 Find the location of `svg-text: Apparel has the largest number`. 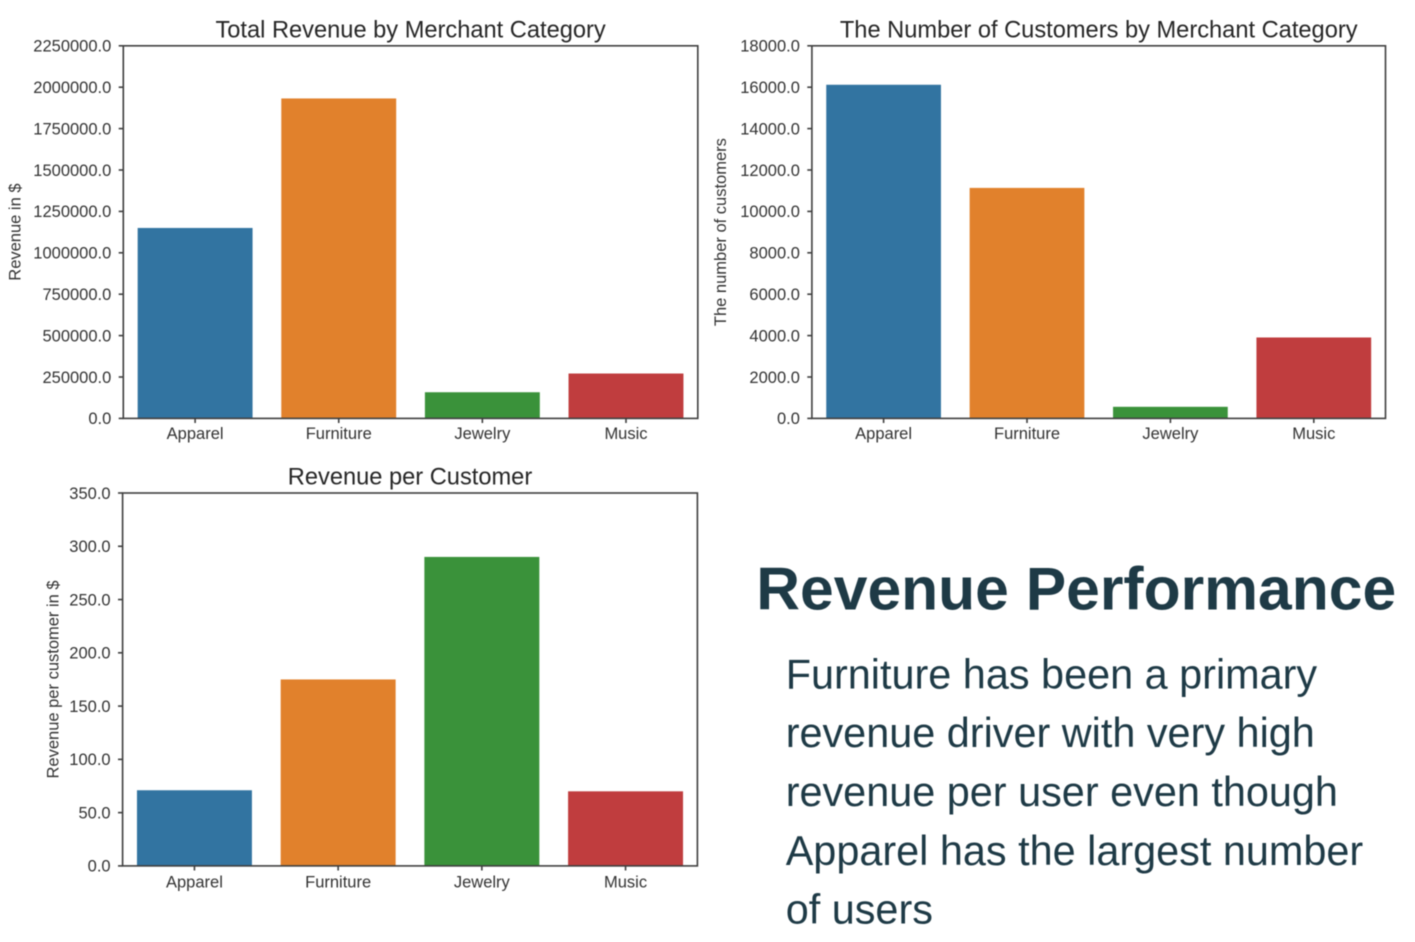

svg-text: Apparel has the largest number is located at coordinates (1075, 851).